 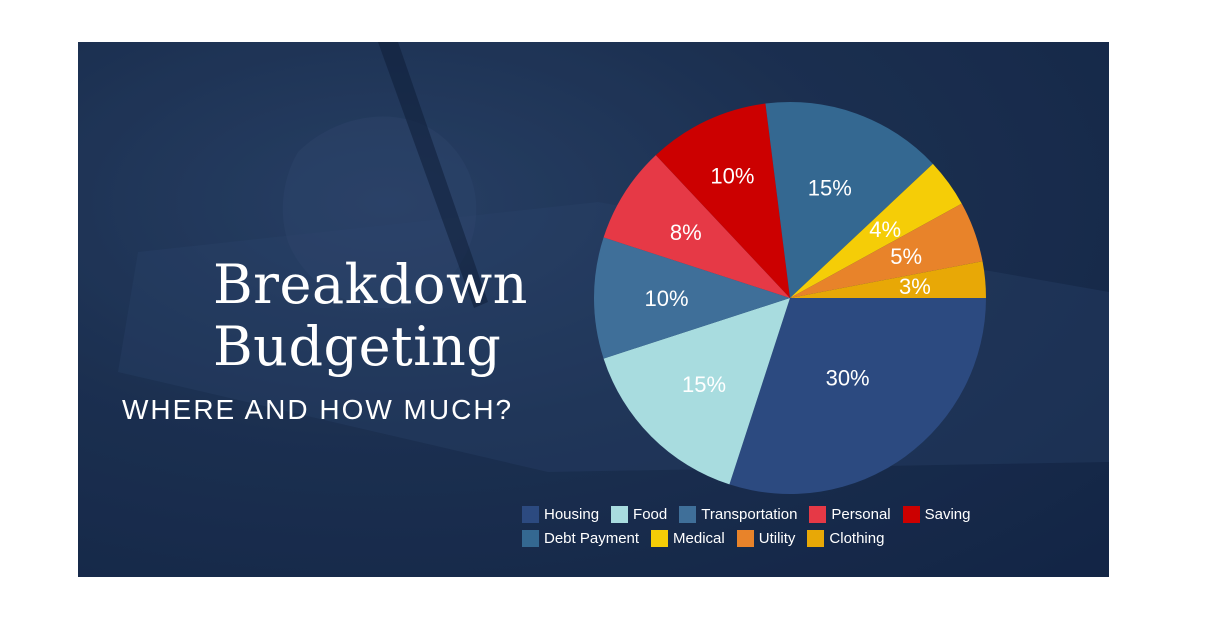 What do you see at coordinates (433, 175) in the screenshot?
I see `pen-shape` at bounding box center [433, 175].